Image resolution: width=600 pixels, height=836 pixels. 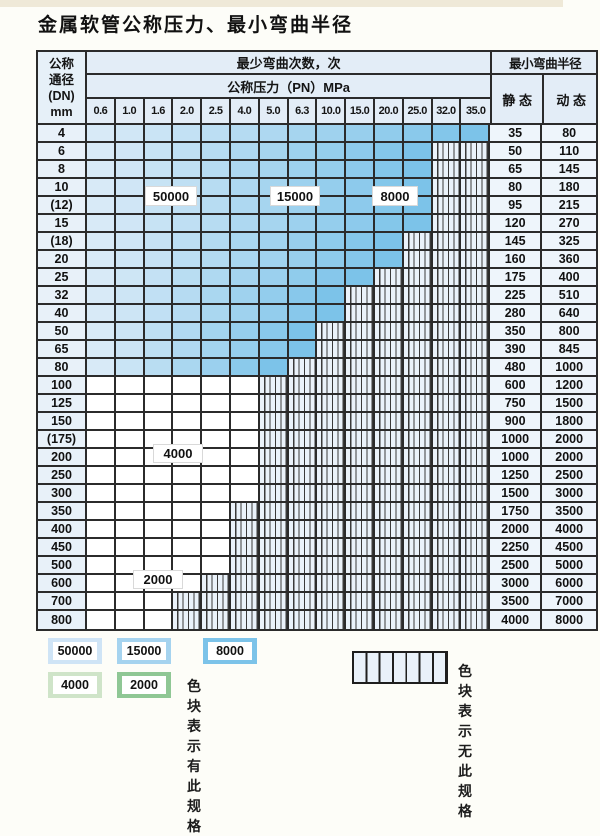 What do you see at coordinates (571, 100) in the screenshot?
I see `dynamic-header: 动 态` at bounding box center [571, 100].